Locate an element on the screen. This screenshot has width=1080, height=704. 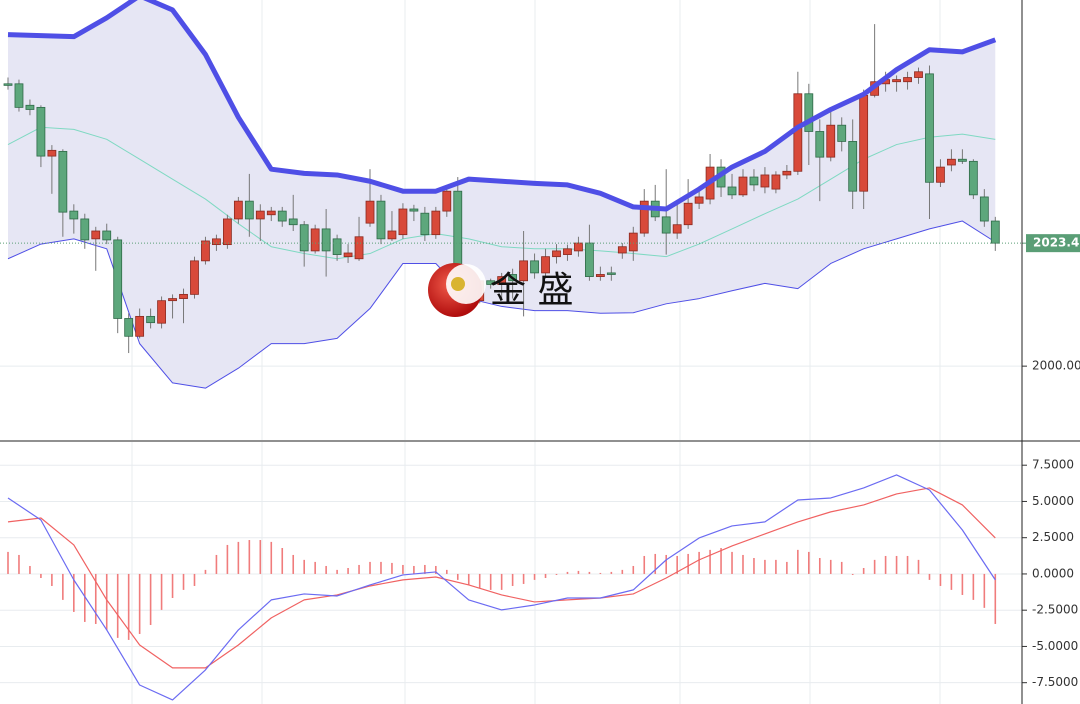
y-tick-label: 2000.00 is located at coordinates (1056, 366).